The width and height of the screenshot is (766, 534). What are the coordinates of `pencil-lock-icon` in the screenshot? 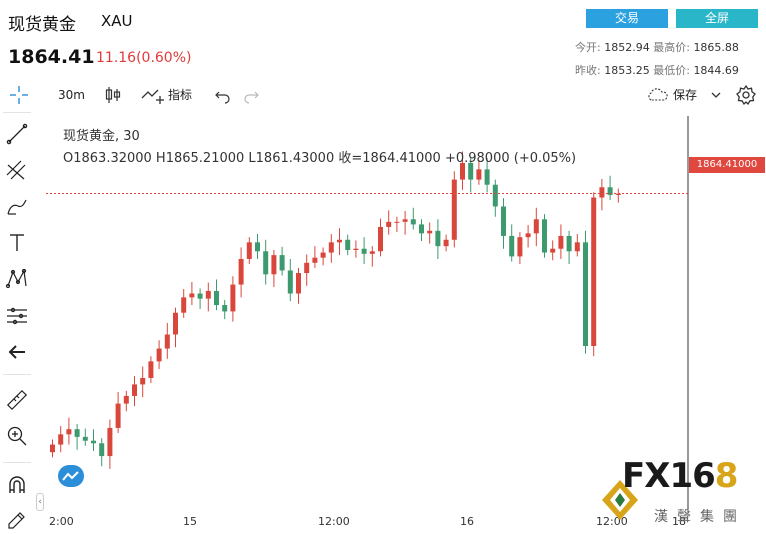 It's located at (17, 520).